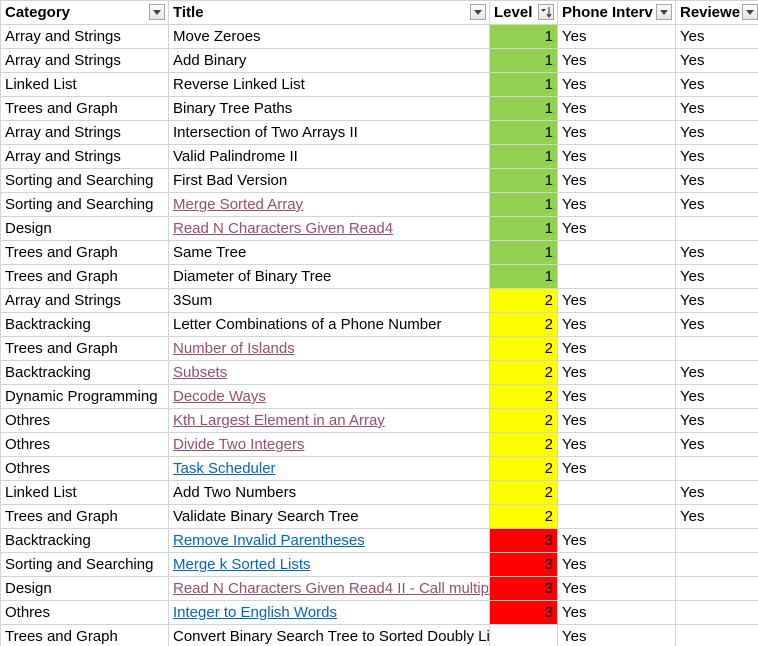 The image size is (758, 646). Describe the element at coordinates (329, 156) in the screenshot. I see `cell-title: Valid Palindrome II` at that location.